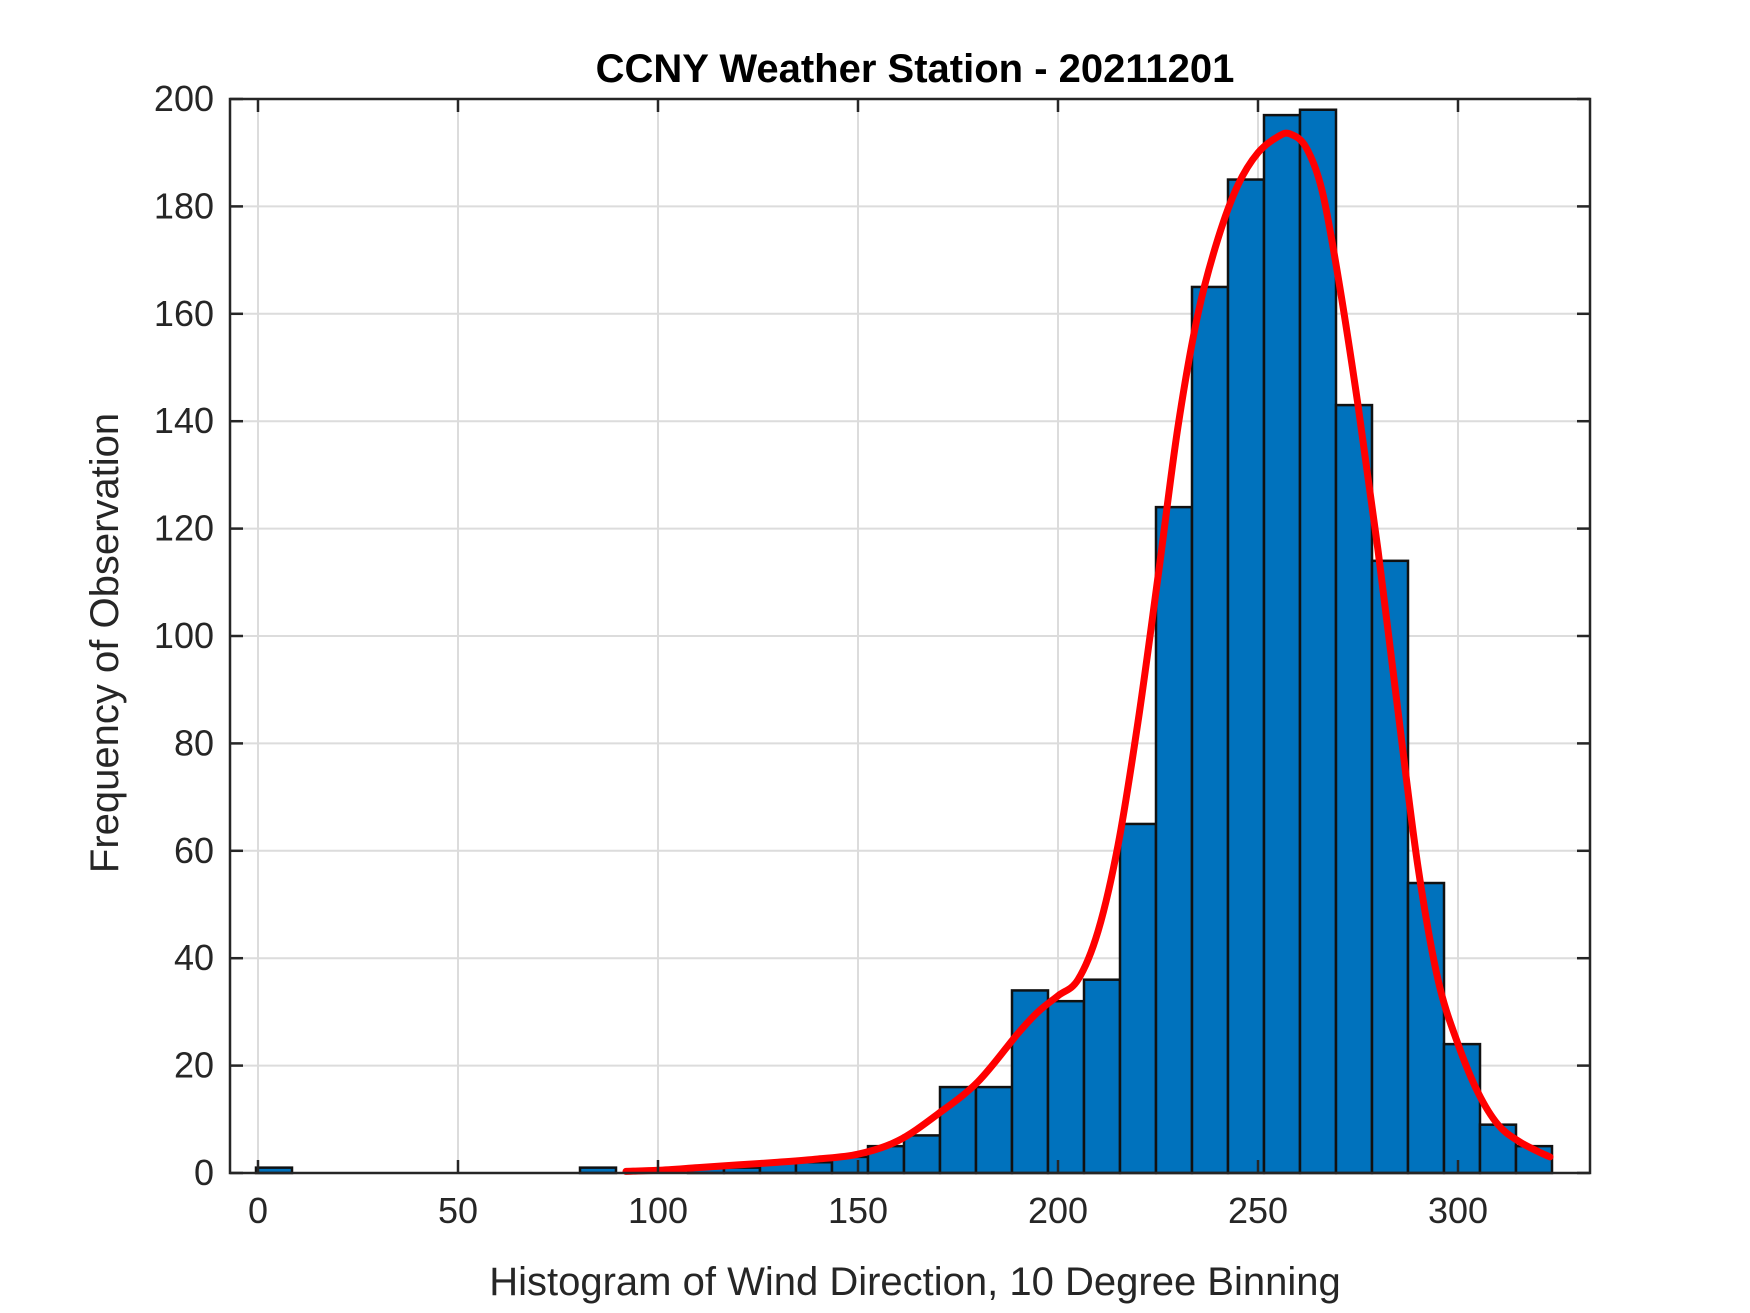 This screenshot has width=1750, height=1313. Describe the element at coordinates (1458, 1210) in the screenshot. I see `x-tick-label: 300` at that location.